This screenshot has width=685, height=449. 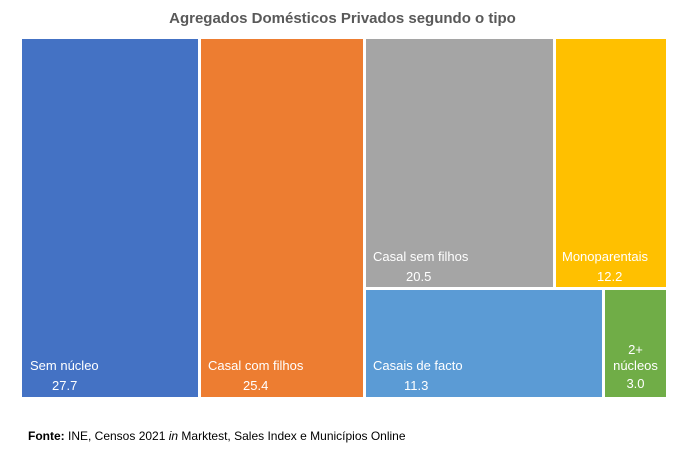 What do you see at coordinates (635, 357) in the screenshot?
I see `tile-label: 2+ núcleos` at bounding box center [635, 357].